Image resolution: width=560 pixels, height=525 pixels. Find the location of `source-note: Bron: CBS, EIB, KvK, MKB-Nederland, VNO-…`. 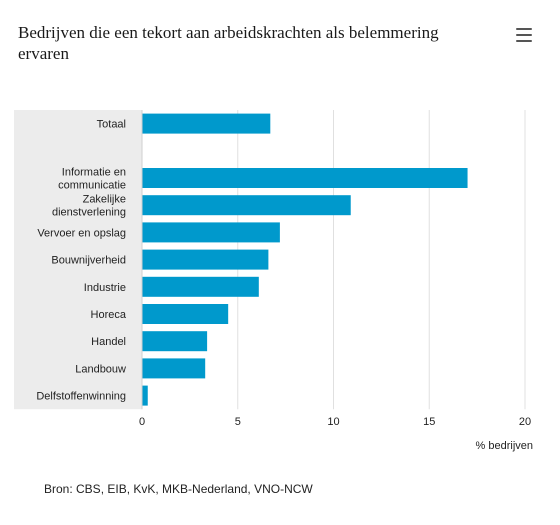

source-note: Bron: CBS, EIB, KvK, MKB-Nederland, VNO-… is located at coordinates (178, 489).